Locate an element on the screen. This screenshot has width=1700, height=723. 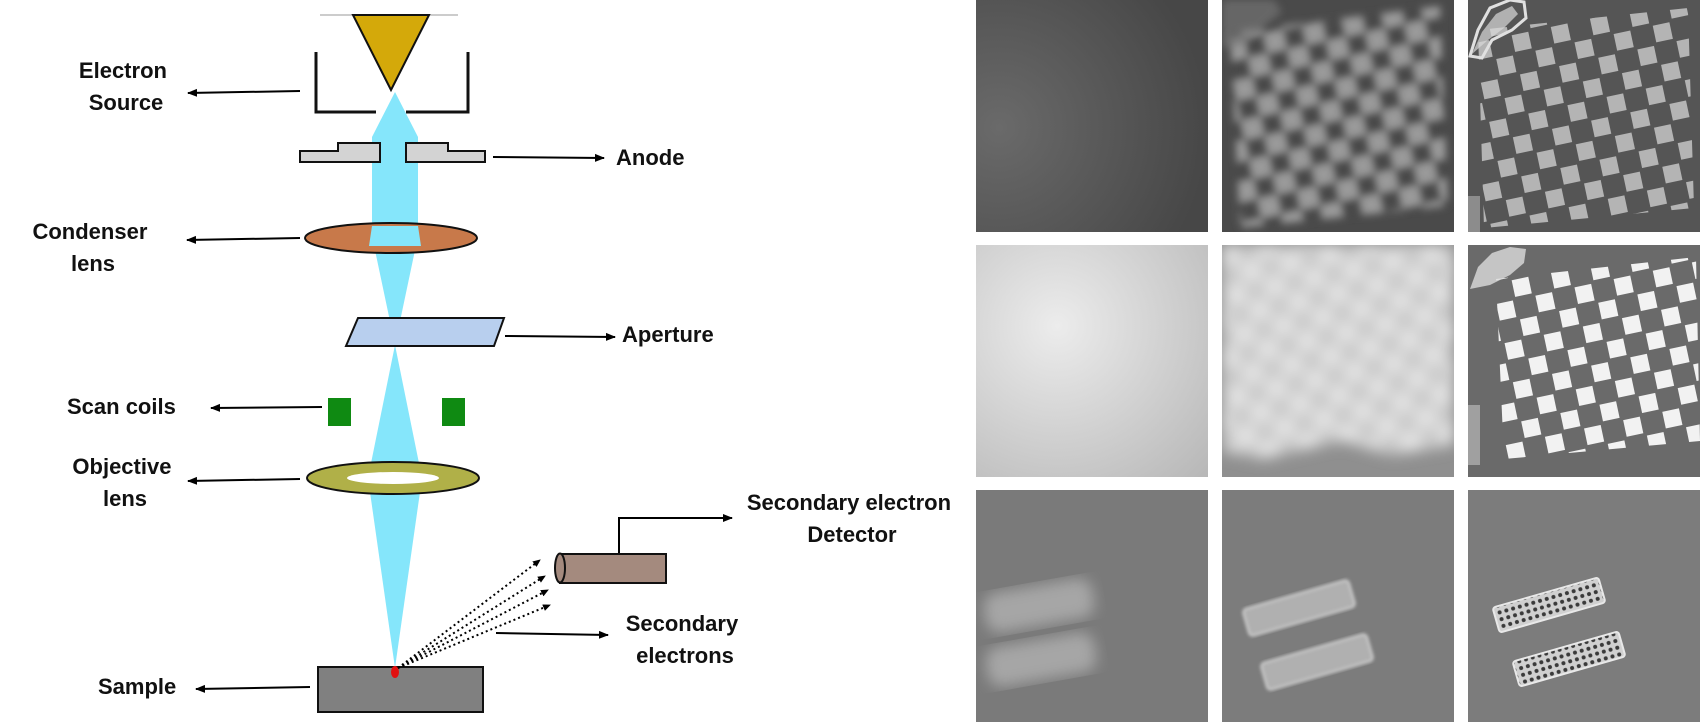
source-housing-right is located at coordinates (438, 83).